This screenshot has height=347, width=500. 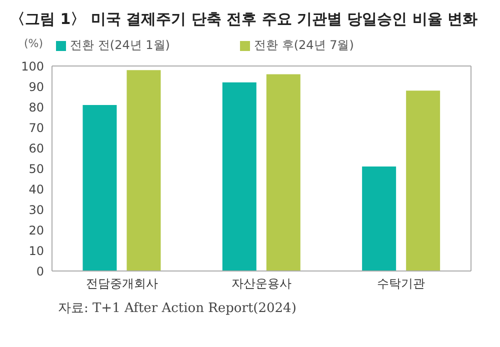 What do you see at coordinates (36, 107) in the screenshot?
I see `y-tick-label: 80` at bounding box center [36, 107].